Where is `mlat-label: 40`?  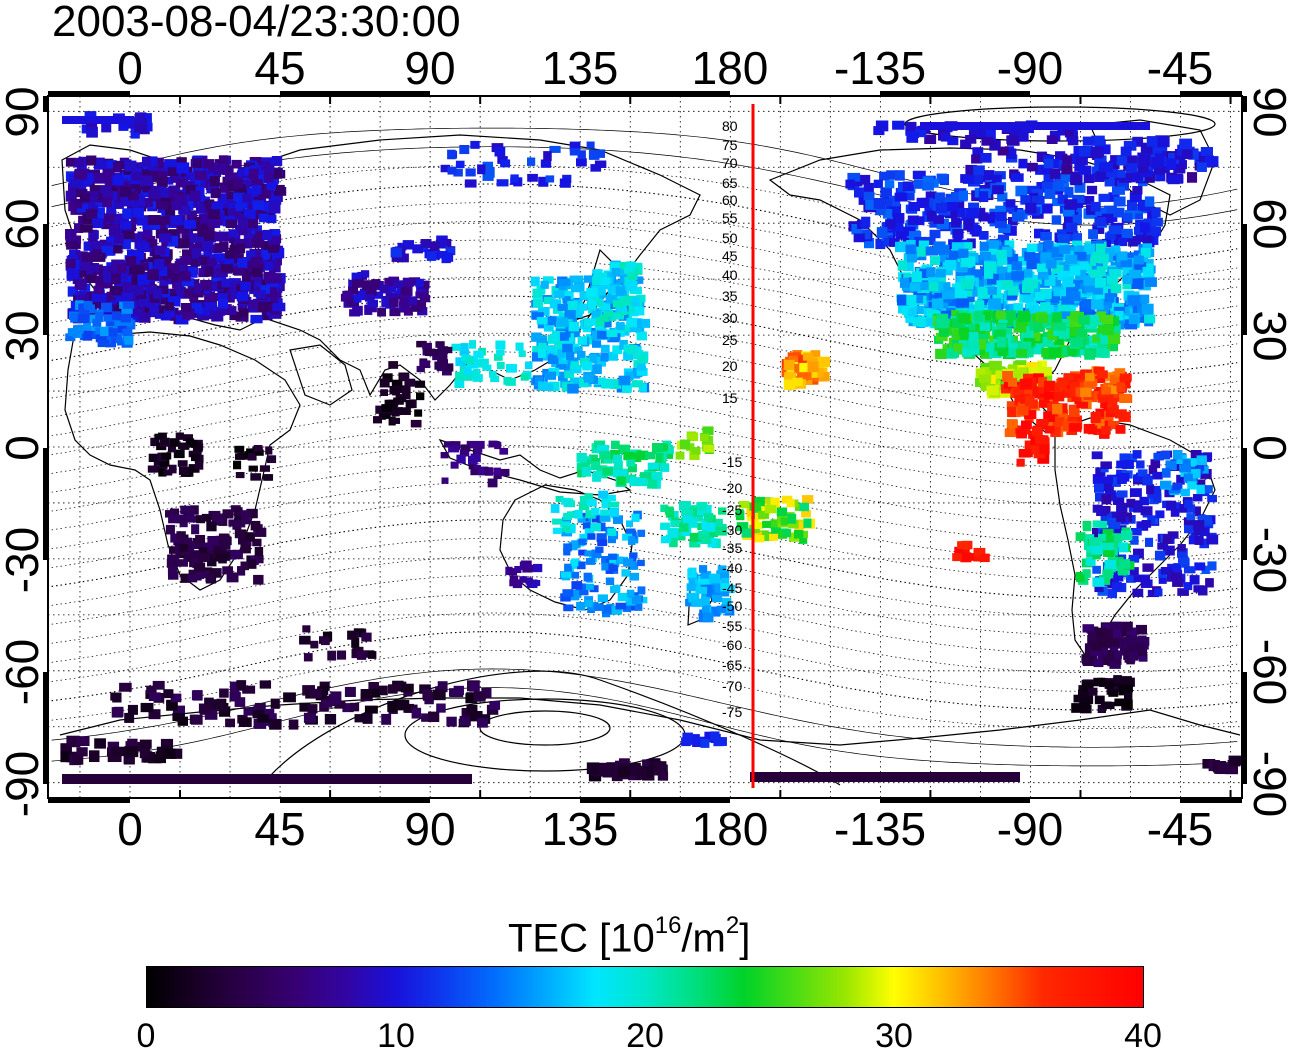 mlat-label: 40 is located at coordinates (730, 275).